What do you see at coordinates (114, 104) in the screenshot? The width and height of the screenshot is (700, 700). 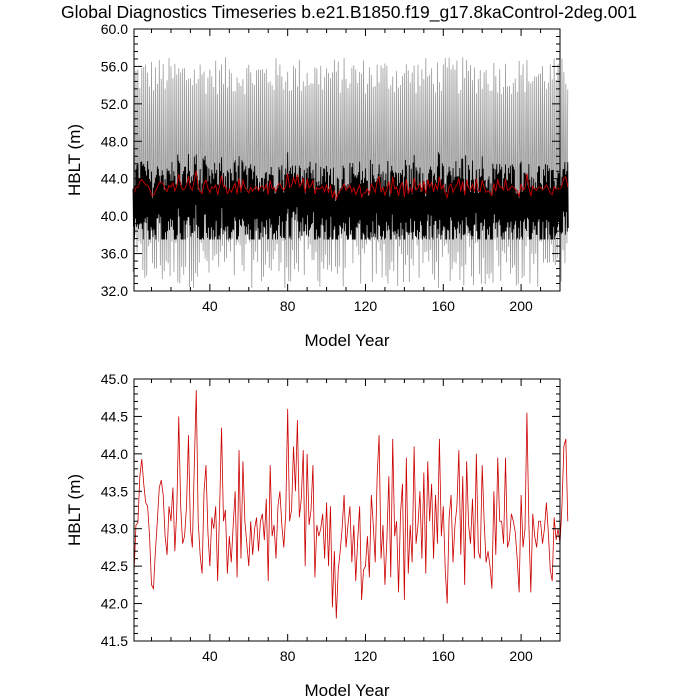 I see `top-y-tick-label: 52.0` at bounding box center [114, 104].